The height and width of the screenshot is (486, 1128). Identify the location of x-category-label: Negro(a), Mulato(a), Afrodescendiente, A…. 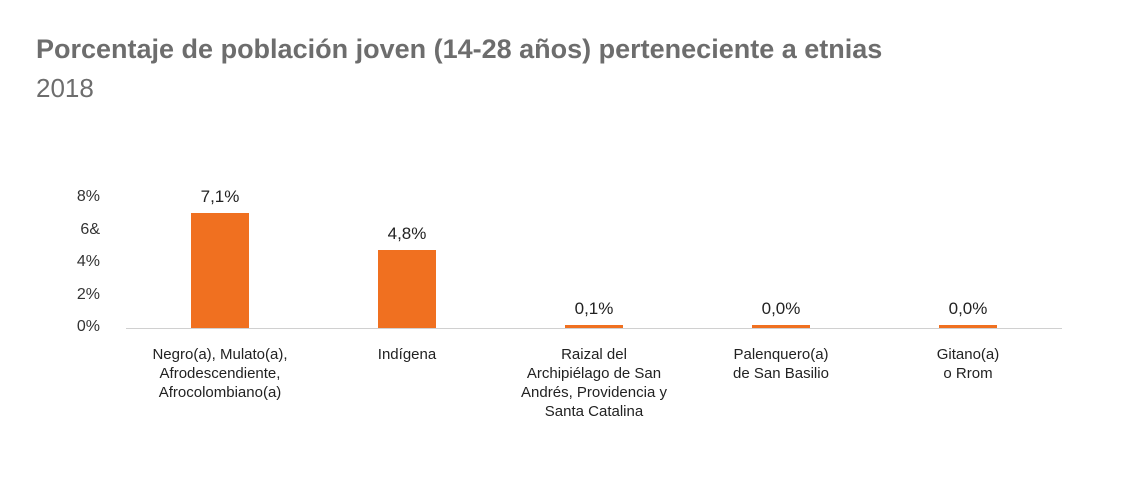
(220, 373).